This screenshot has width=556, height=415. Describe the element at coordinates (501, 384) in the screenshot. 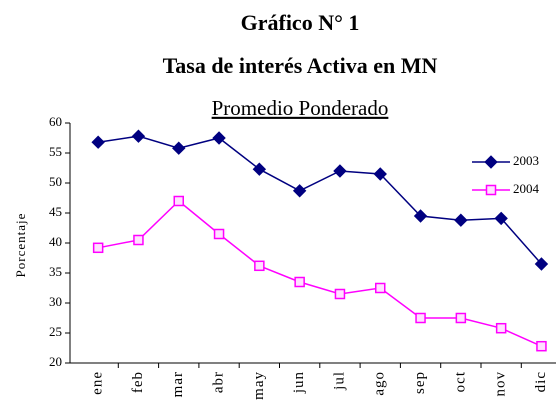

I see `x-tick-label: nov` at that location.